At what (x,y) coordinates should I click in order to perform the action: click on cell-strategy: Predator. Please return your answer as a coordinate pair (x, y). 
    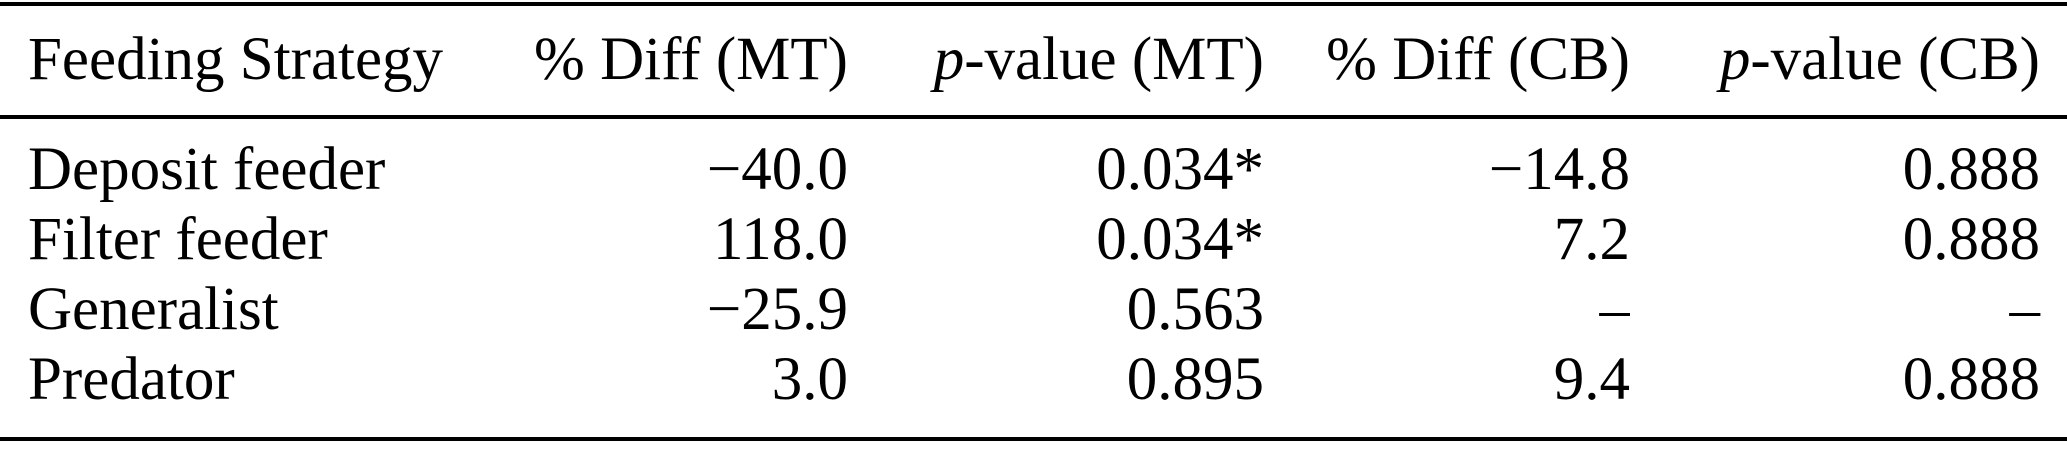
    Looking at the image, I should click on (131, 379).